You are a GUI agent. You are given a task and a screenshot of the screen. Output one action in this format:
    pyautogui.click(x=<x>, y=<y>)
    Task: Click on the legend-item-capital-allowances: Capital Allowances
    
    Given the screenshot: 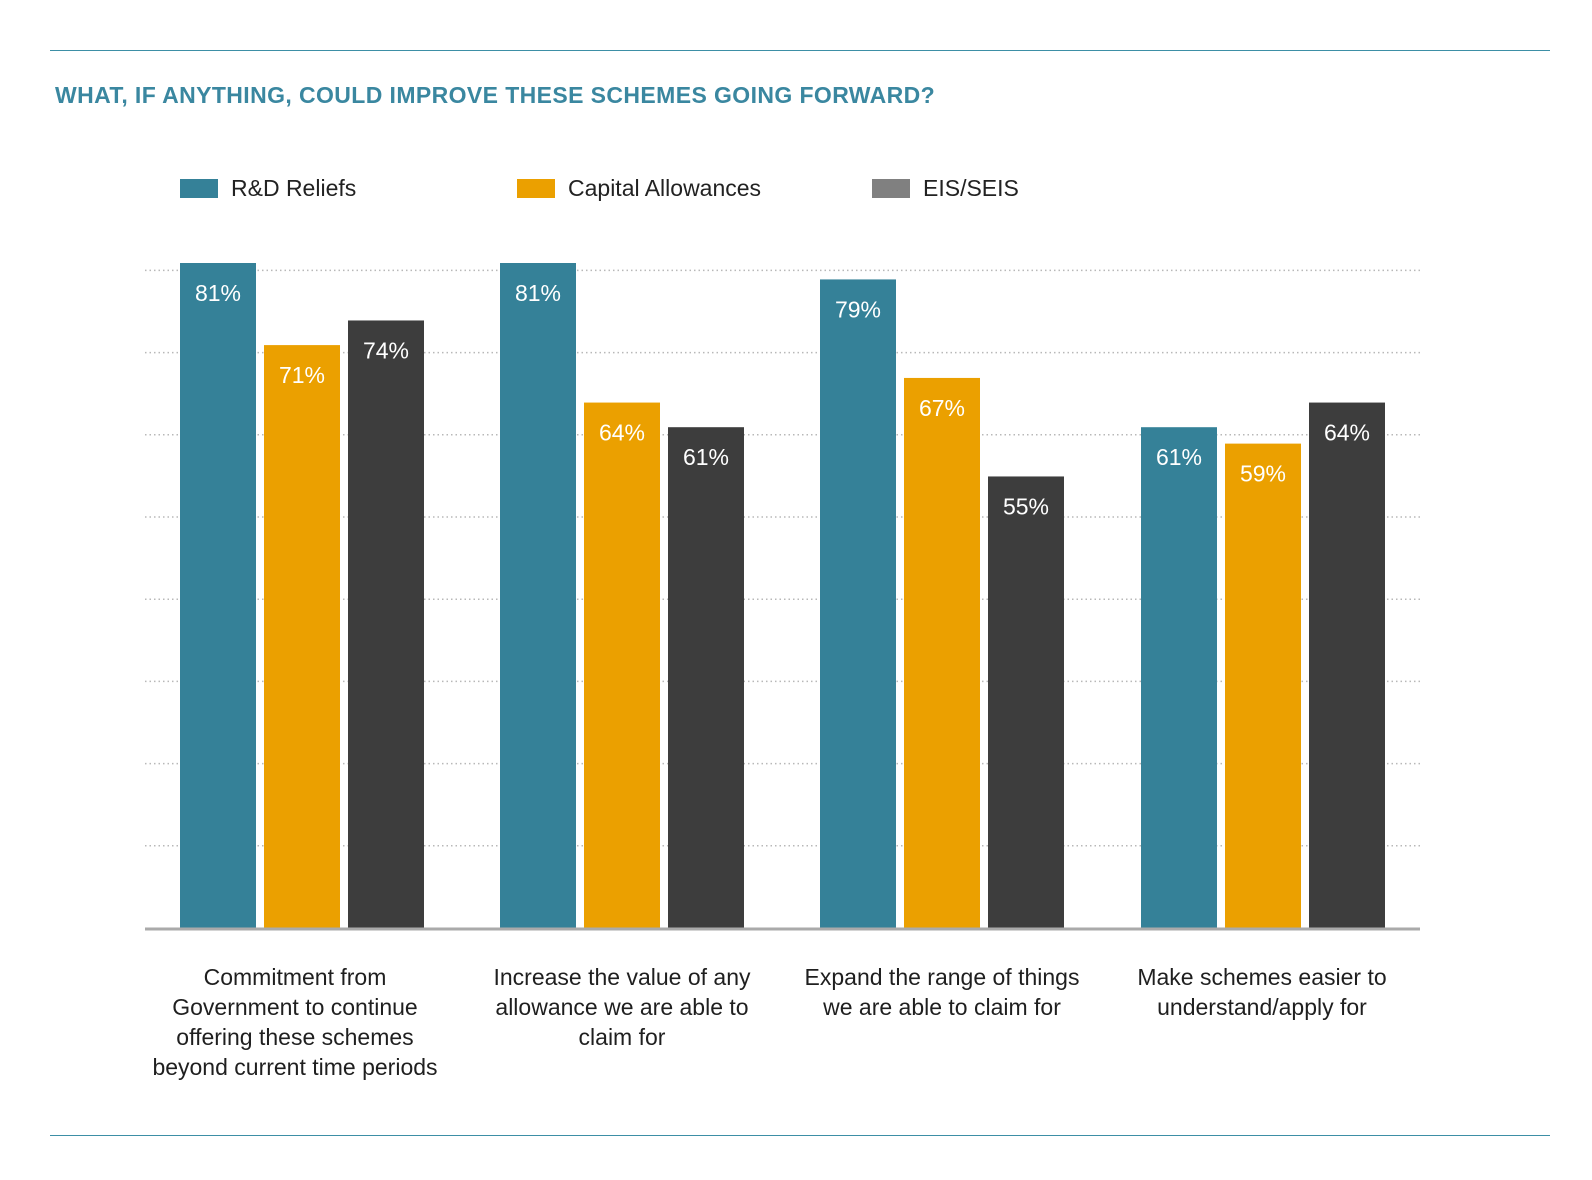 What is the action you would take?
    pyautogui.click(x=639, y=188)
    